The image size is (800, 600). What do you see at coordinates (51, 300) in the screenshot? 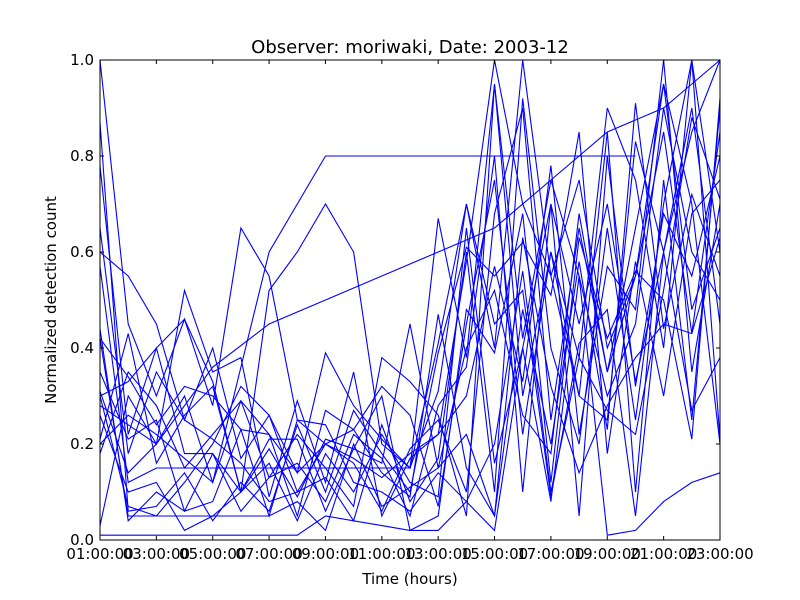
I see `y-axis-label: Normalized detection count` at bounding box center [51, 300].